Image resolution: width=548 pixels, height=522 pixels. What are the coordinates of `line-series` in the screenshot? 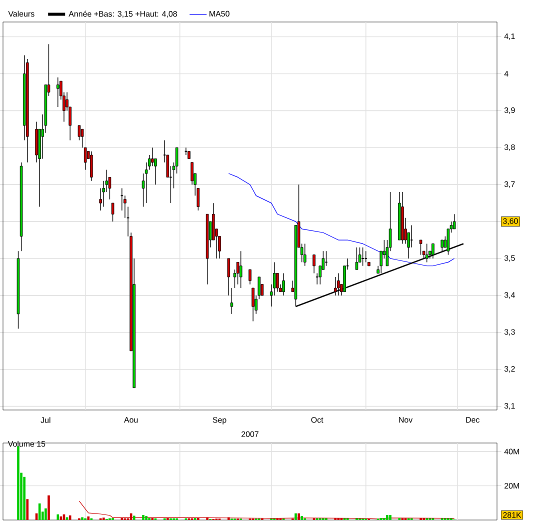 It's located at (266, 510).